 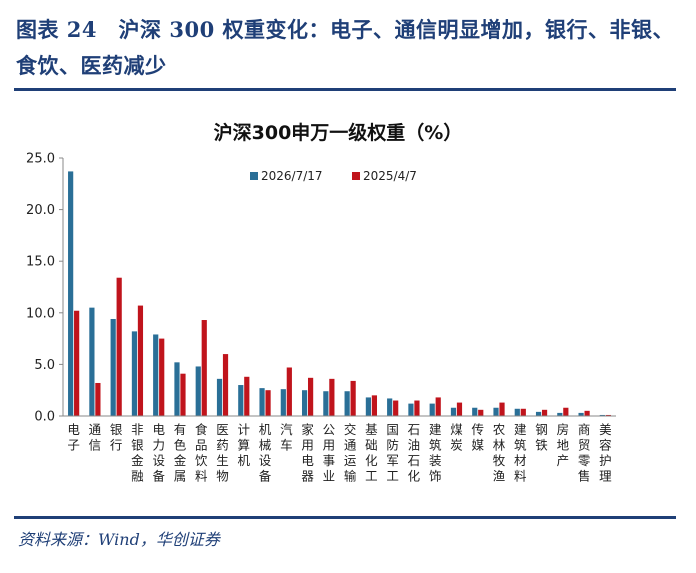 I want to click on x-category-label: 渔, so click(x=499, y=476).